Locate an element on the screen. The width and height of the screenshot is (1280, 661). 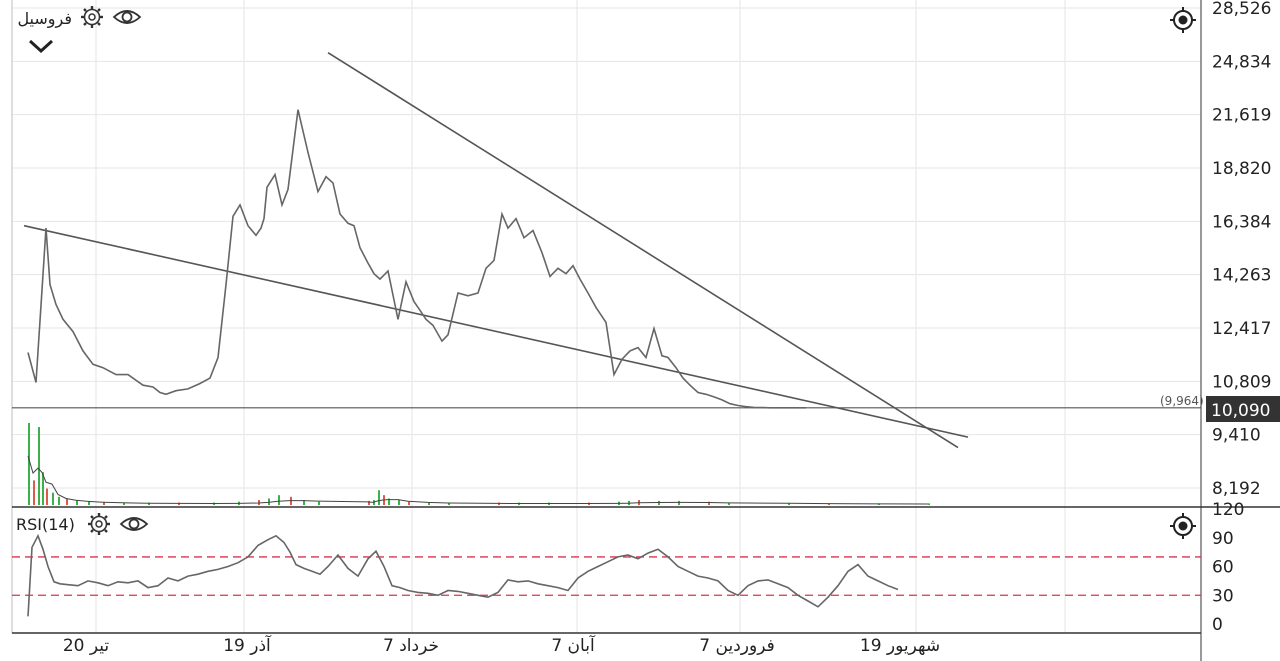
time-tick-label: 20 تير is located at coordinates (86, 646).